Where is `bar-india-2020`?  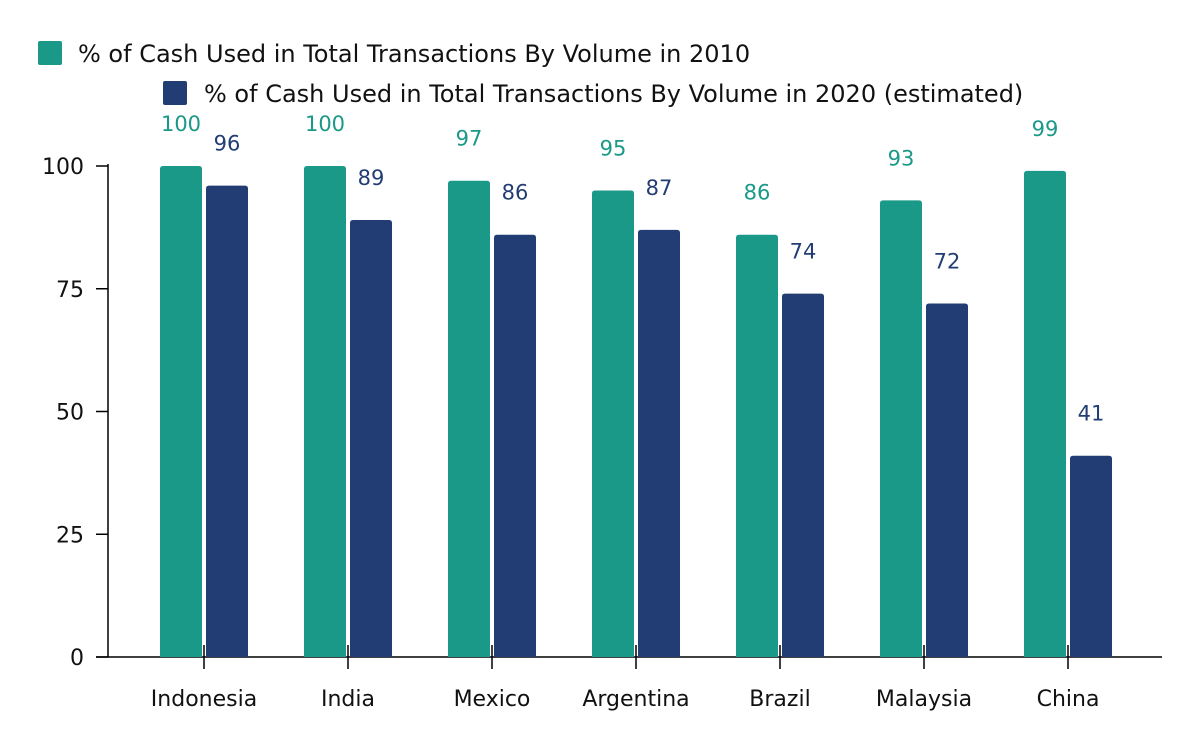 bar-india-2020 is located at coordinates (371, 438).